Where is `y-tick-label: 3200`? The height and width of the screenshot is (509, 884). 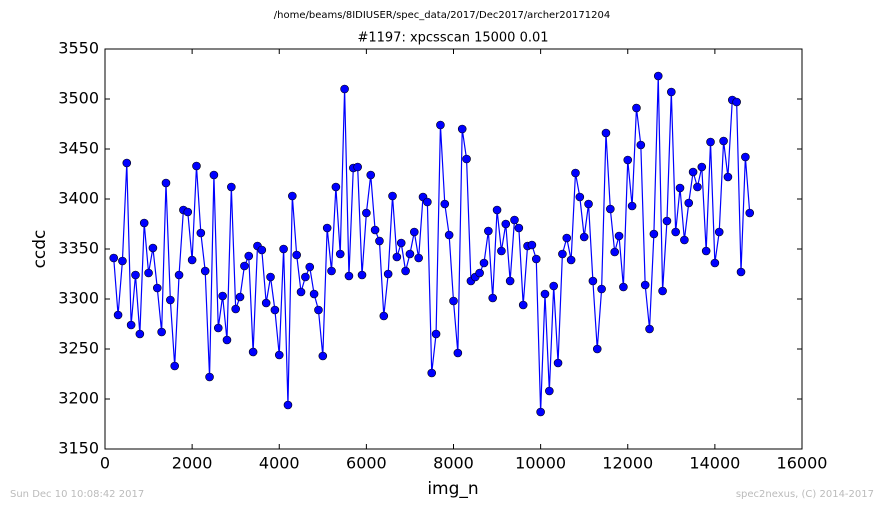 y-tick-label: 3200 is located at coordinates (78, 398).